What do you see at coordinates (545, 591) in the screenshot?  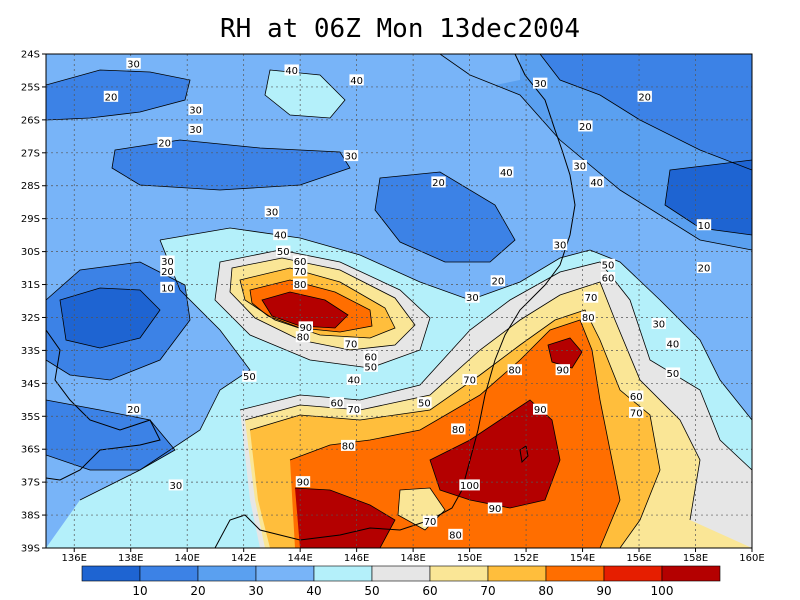 I see `colorbar-label: 80` at bounding box center [545, 591].